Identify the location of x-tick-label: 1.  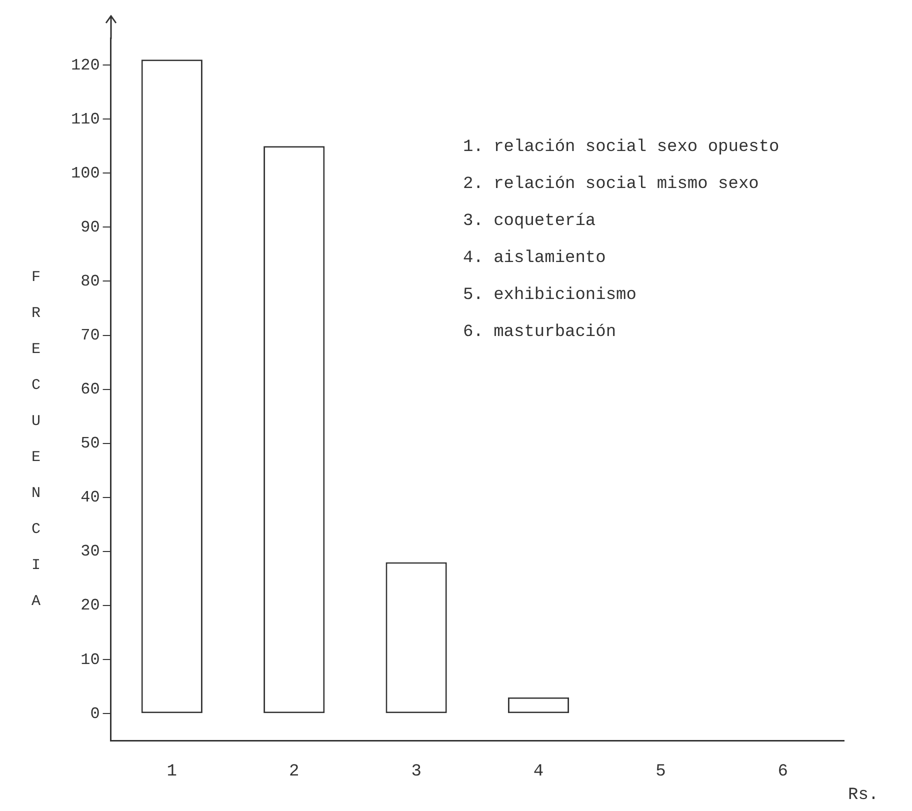
(172, 772).